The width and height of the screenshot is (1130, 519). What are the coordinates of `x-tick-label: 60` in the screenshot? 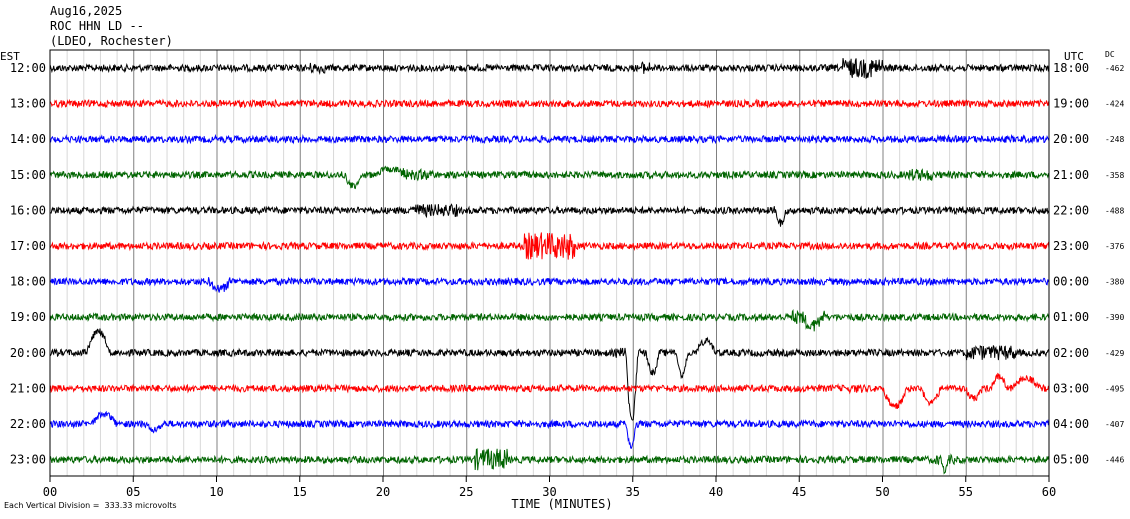 It's located at (1049, 492).